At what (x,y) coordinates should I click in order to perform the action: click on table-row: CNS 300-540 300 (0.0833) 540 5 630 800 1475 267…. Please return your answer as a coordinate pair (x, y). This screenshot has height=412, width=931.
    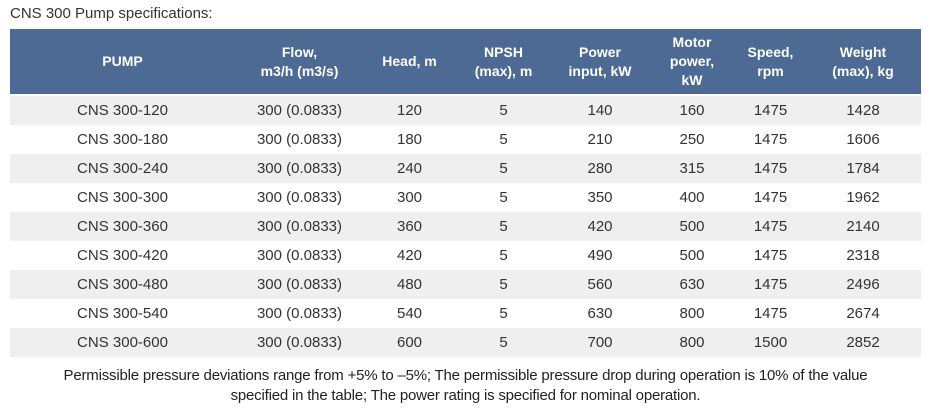
    Looking at the image, I should click on (465, 313).